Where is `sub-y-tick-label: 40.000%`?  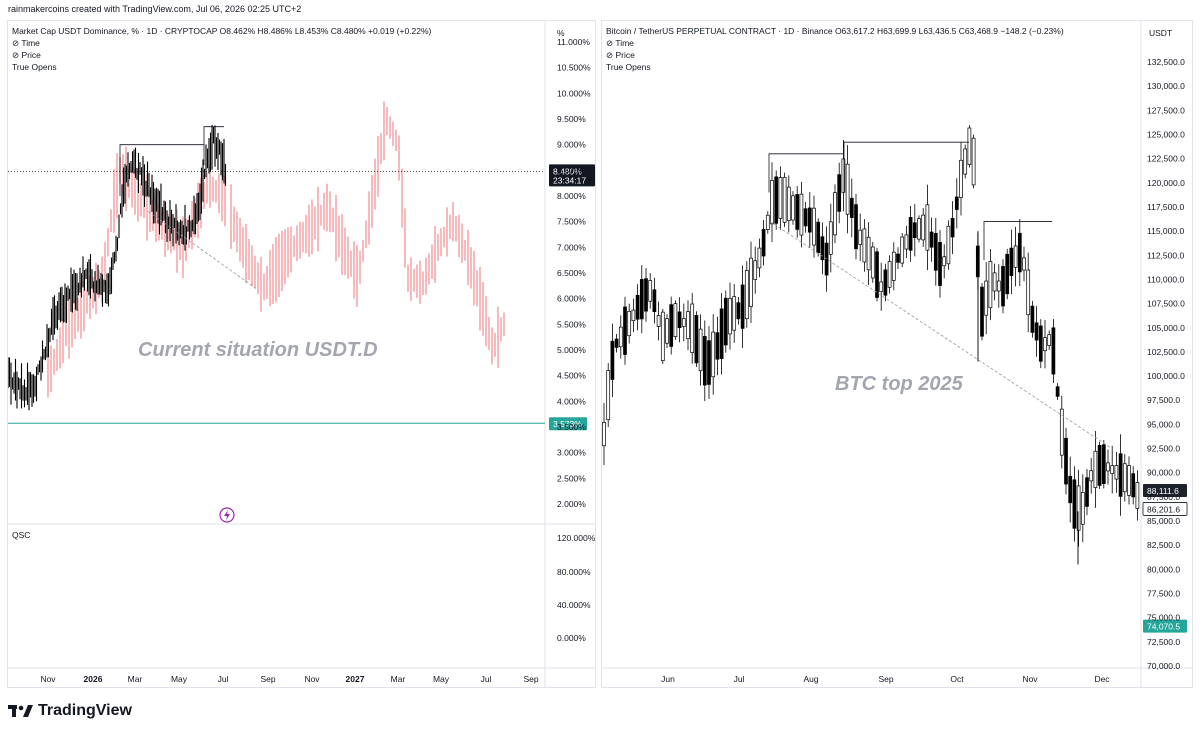 sub-y-tick-label: 40.000% is located at coordinates (574, 605).